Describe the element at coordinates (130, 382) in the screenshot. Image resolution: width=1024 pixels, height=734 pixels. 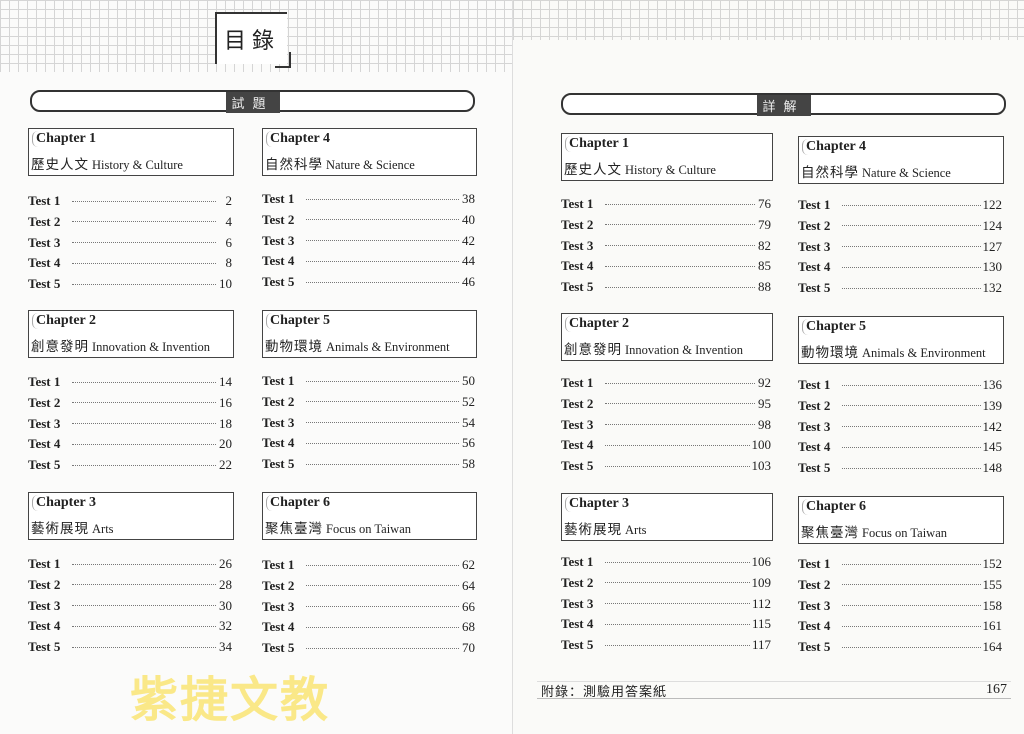
I see `toc-entry: Test 1 14` at that location.